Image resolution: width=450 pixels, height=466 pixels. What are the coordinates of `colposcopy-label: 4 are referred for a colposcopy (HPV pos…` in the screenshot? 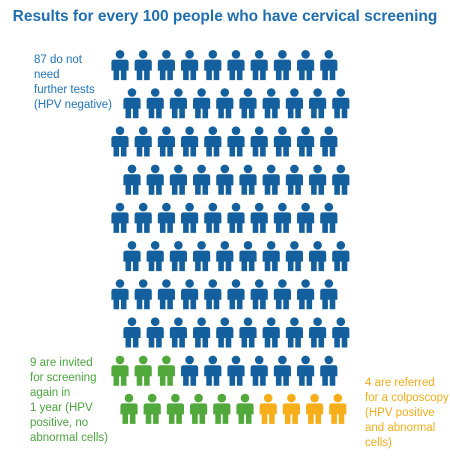 It's located at (407, 413).